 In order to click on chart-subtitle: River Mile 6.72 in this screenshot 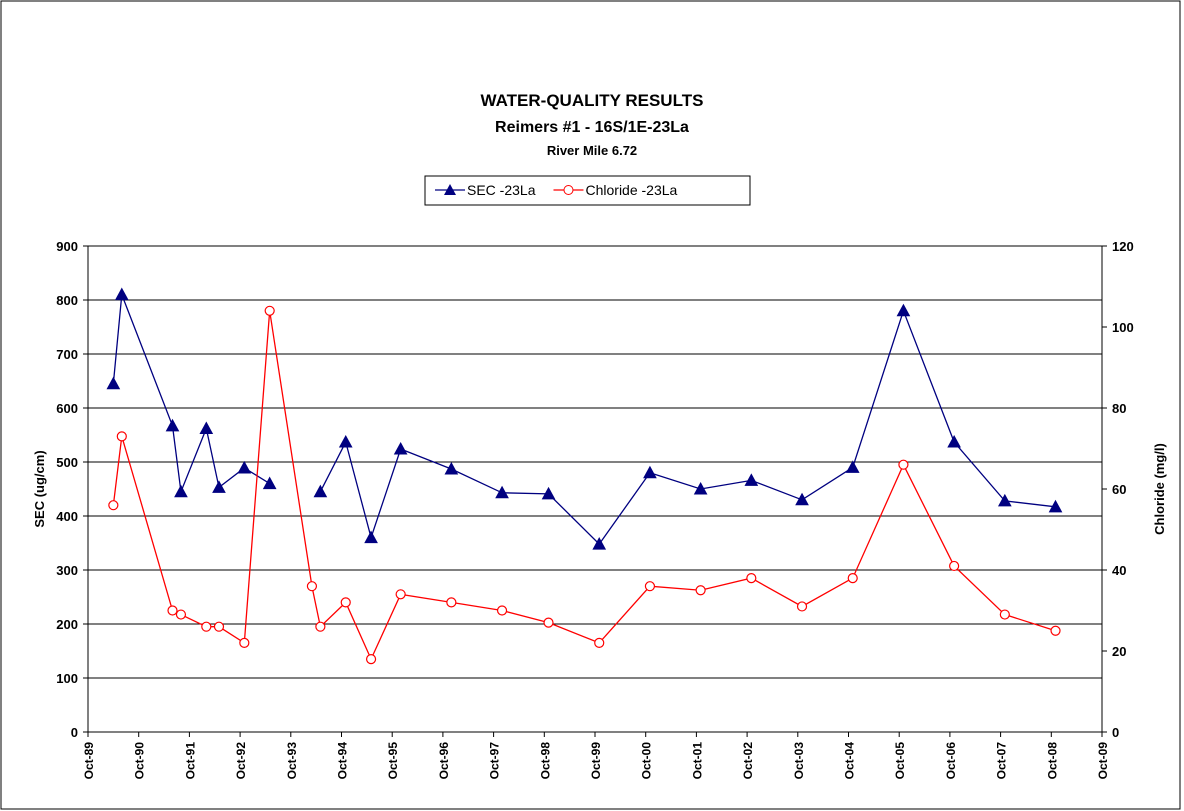, I will do `click(592, 150)`.